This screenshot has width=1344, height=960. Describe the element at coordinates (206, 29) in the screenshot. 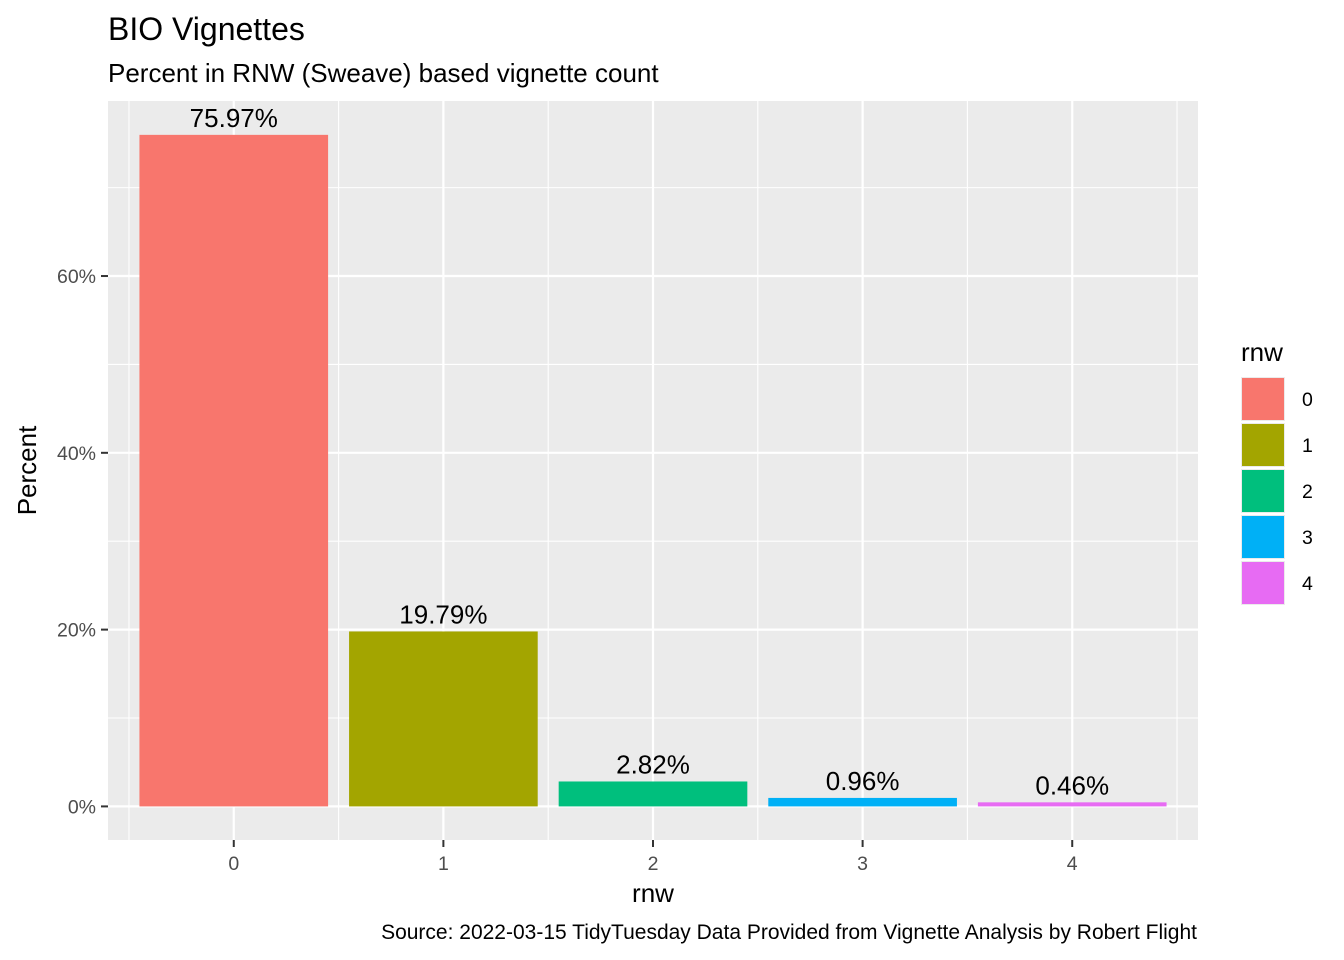

I see `chart-title: BIO Vignettes` at that location.